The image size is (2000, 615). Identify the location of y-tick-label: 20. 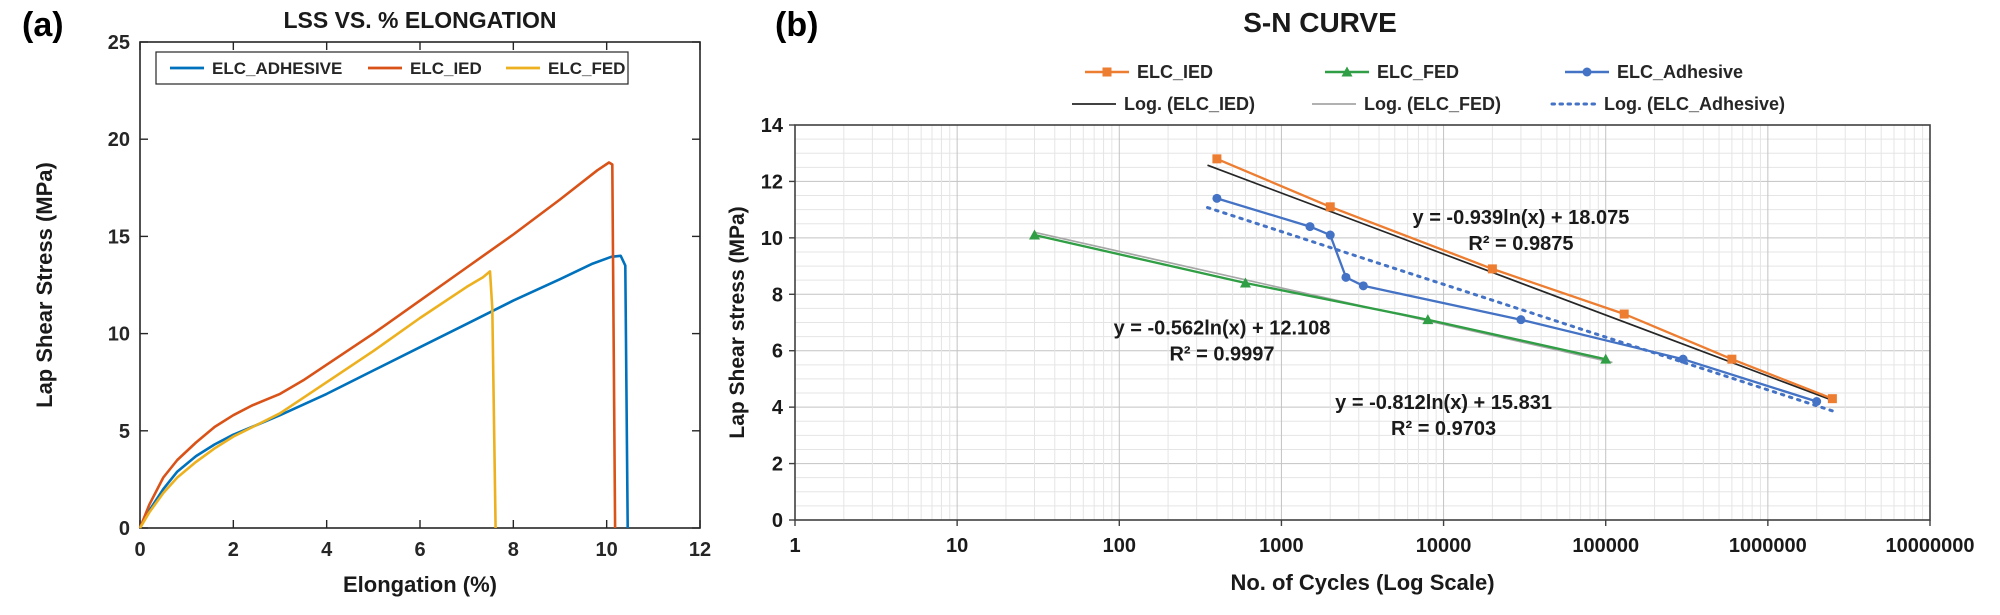
(119, 140).